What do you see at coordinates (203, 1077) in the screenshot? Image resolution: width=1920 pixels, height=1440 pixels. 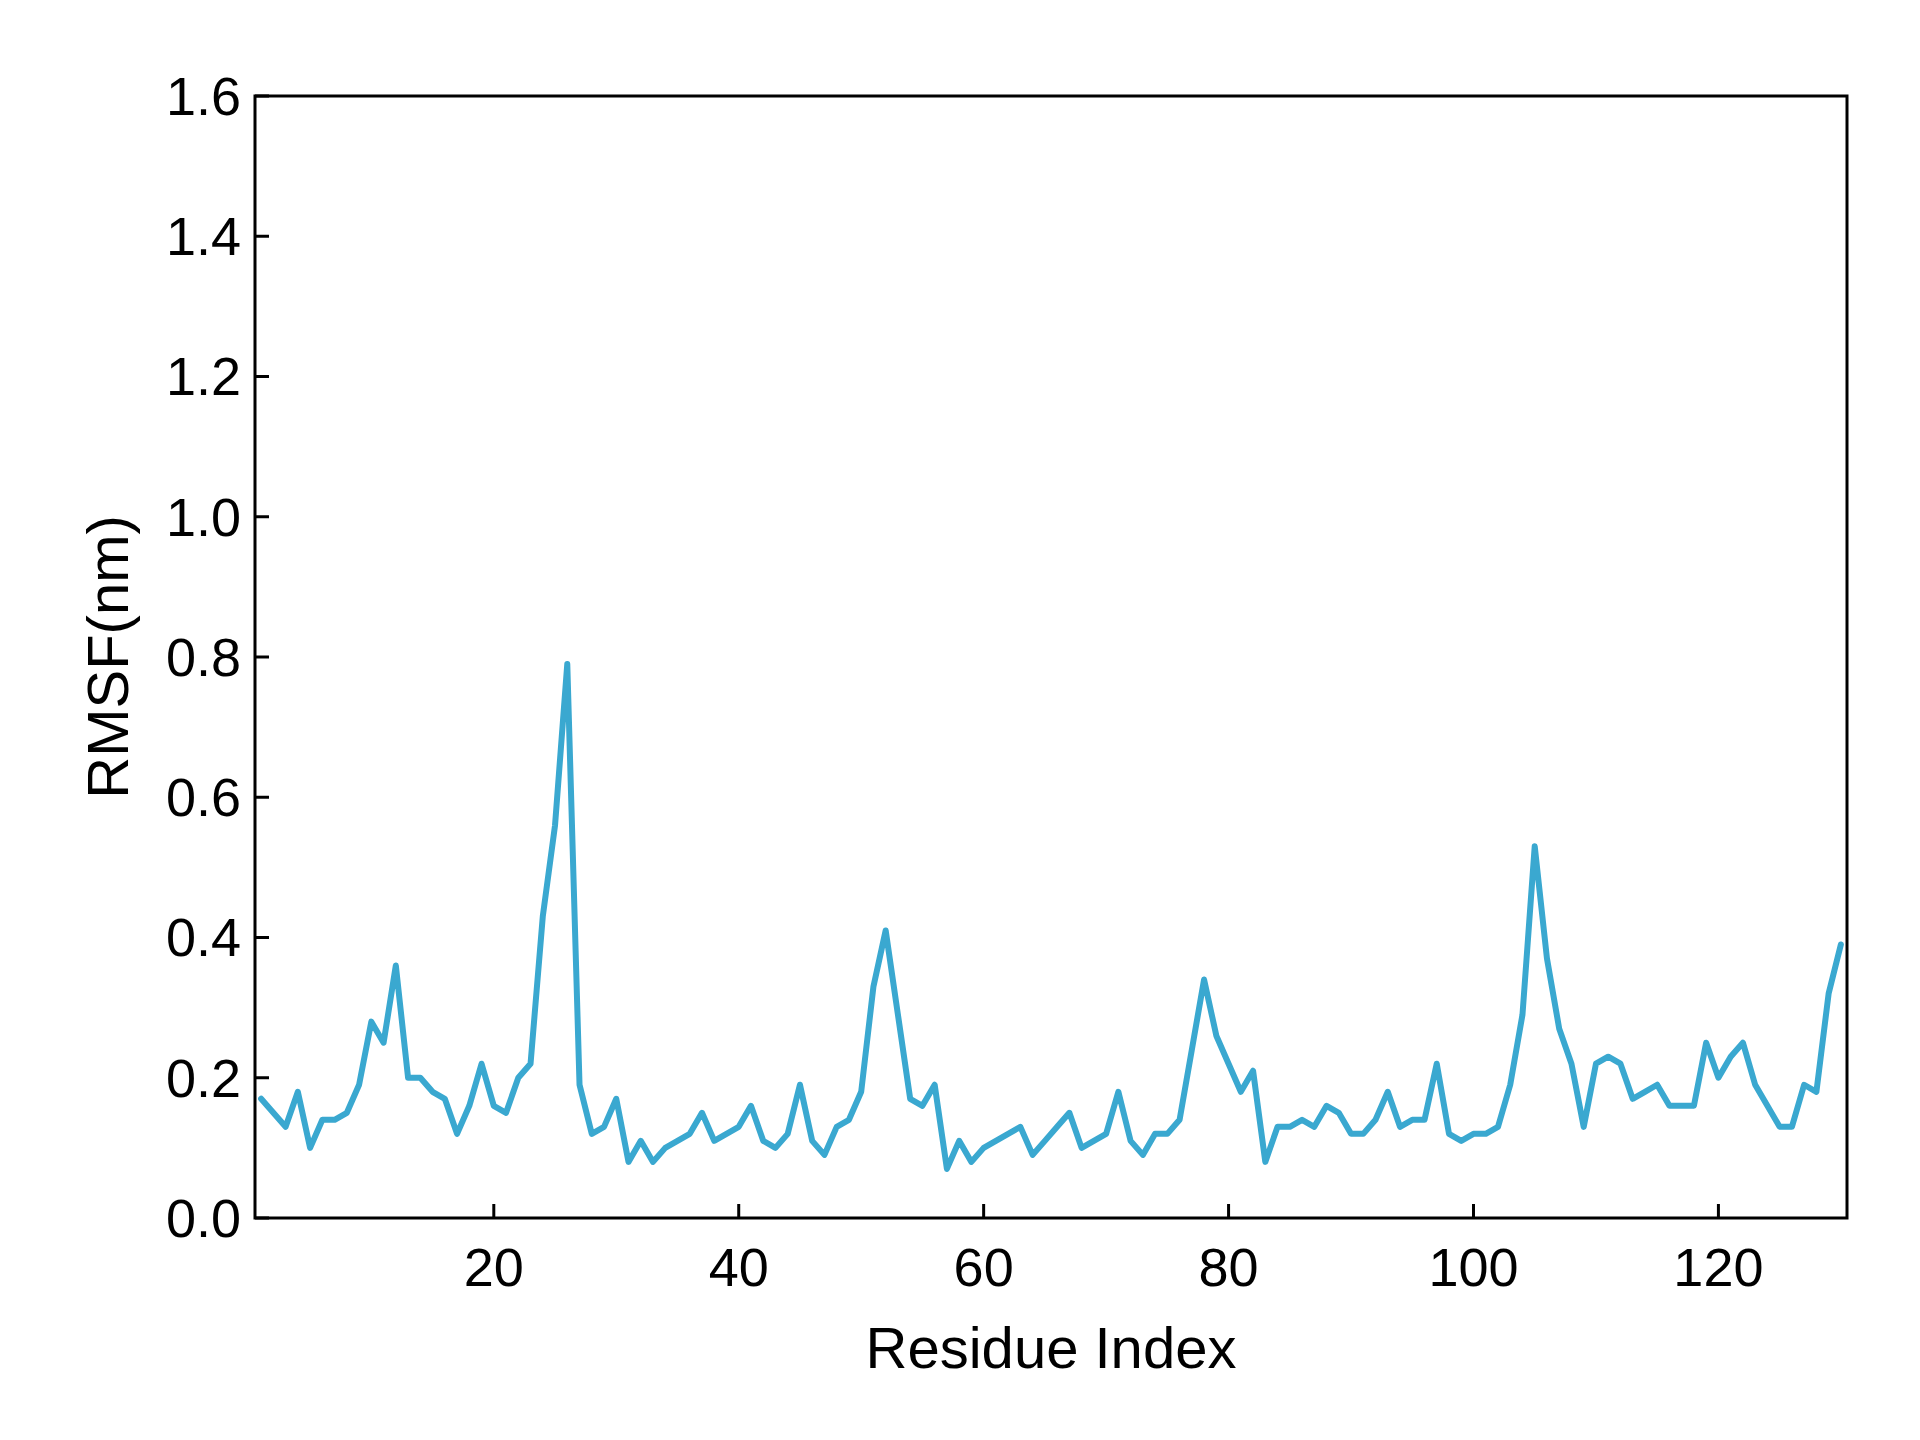 I see `y-tick-label: 0.2` at bounding box center [203, 1077].